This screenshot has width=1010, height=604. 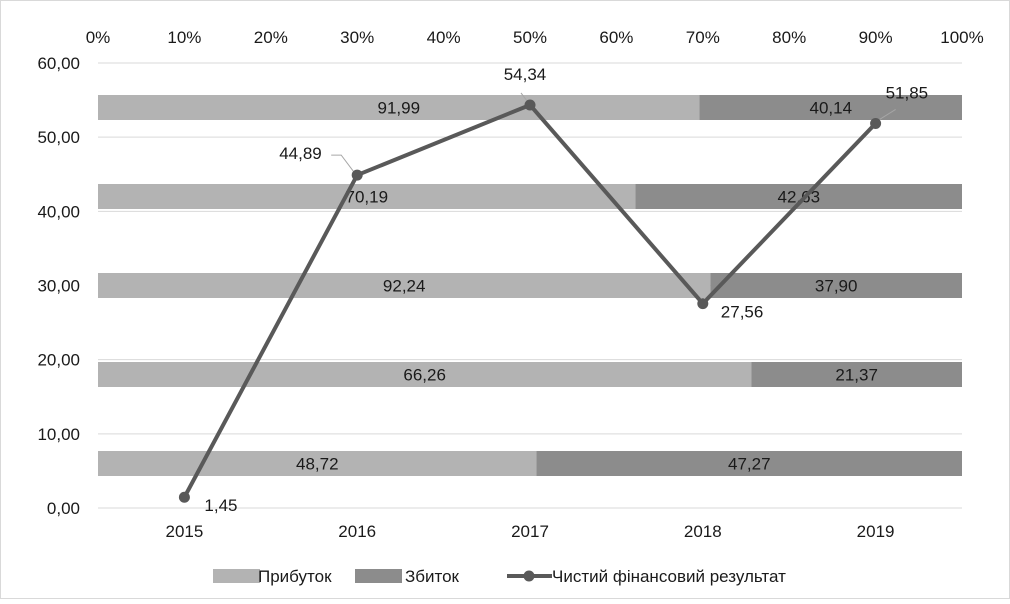 What do you see at coordinates (789, 37) in the screenshot?
I see `top-tick-label: 80%` at bounding box center [789, 37].